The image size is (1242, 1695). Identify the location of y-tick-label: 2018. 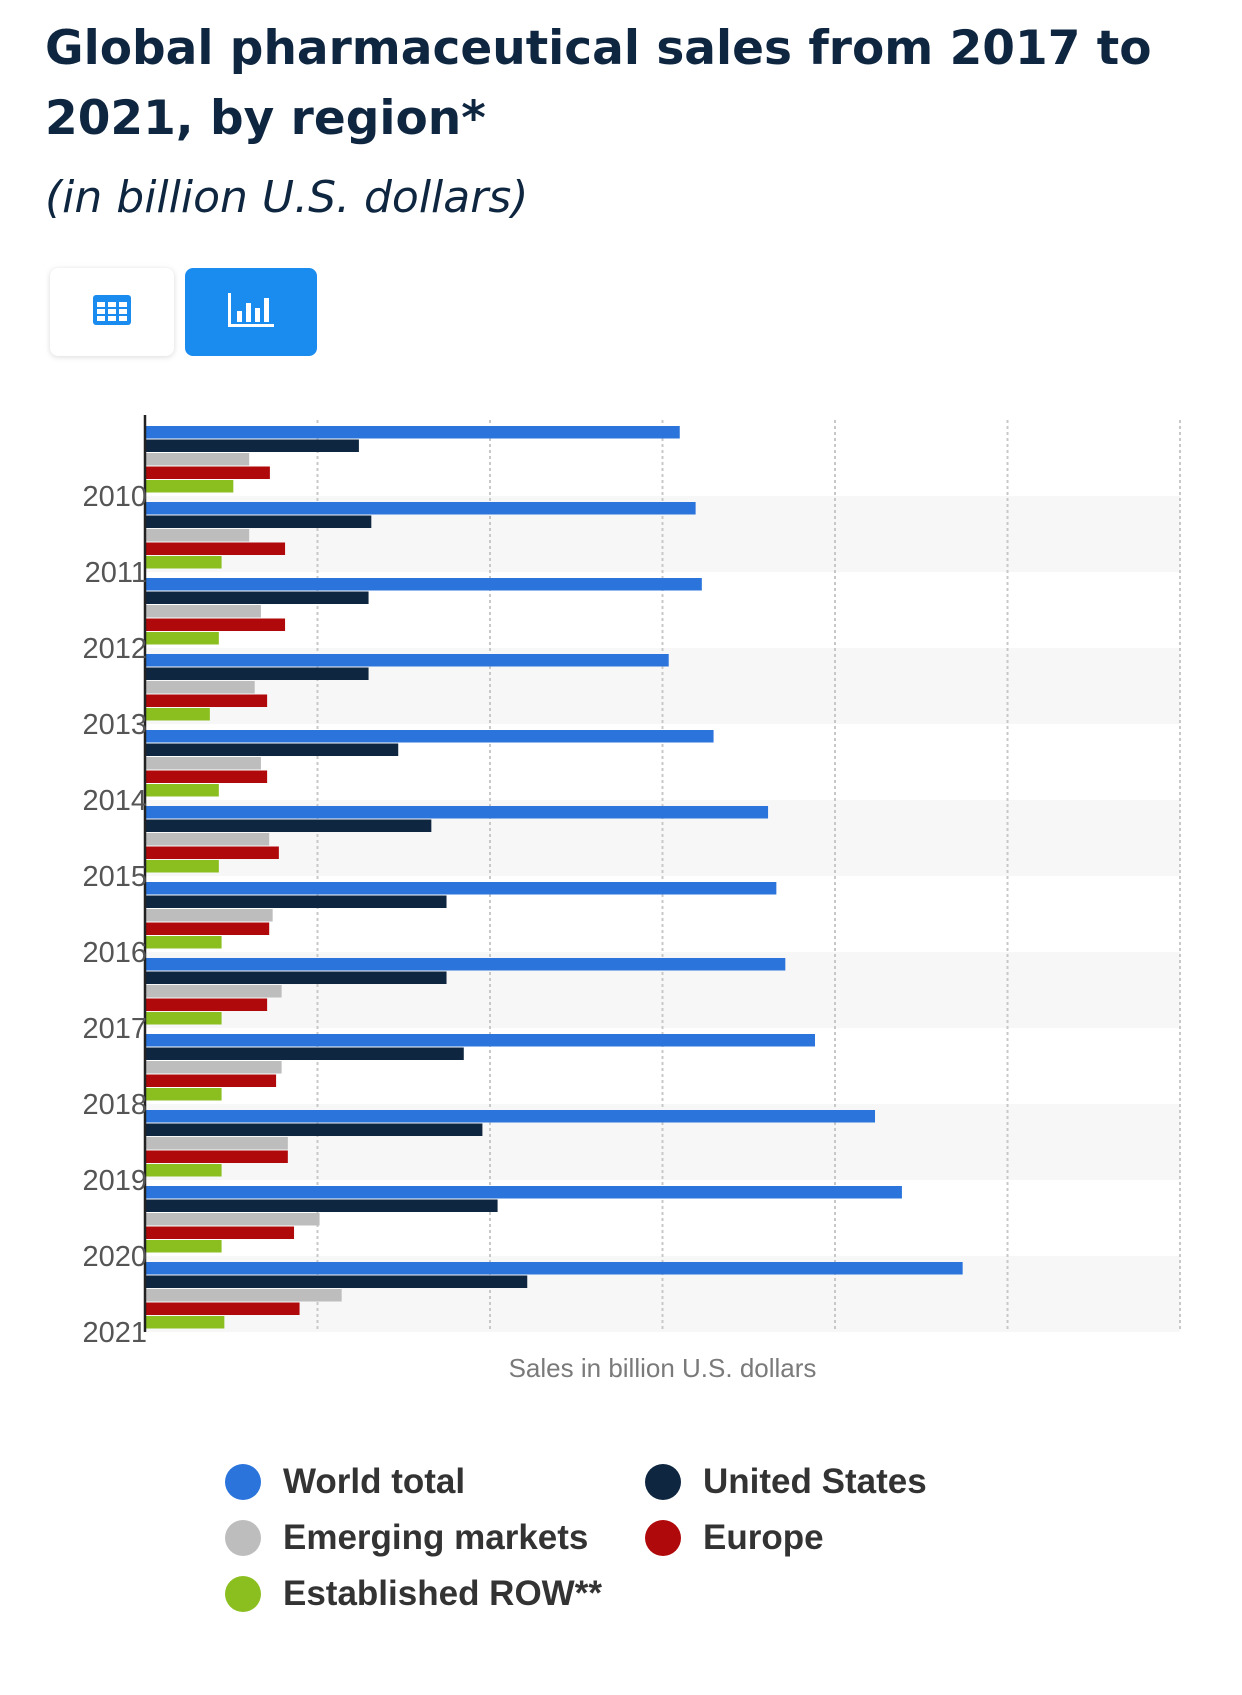
(114, 1105).